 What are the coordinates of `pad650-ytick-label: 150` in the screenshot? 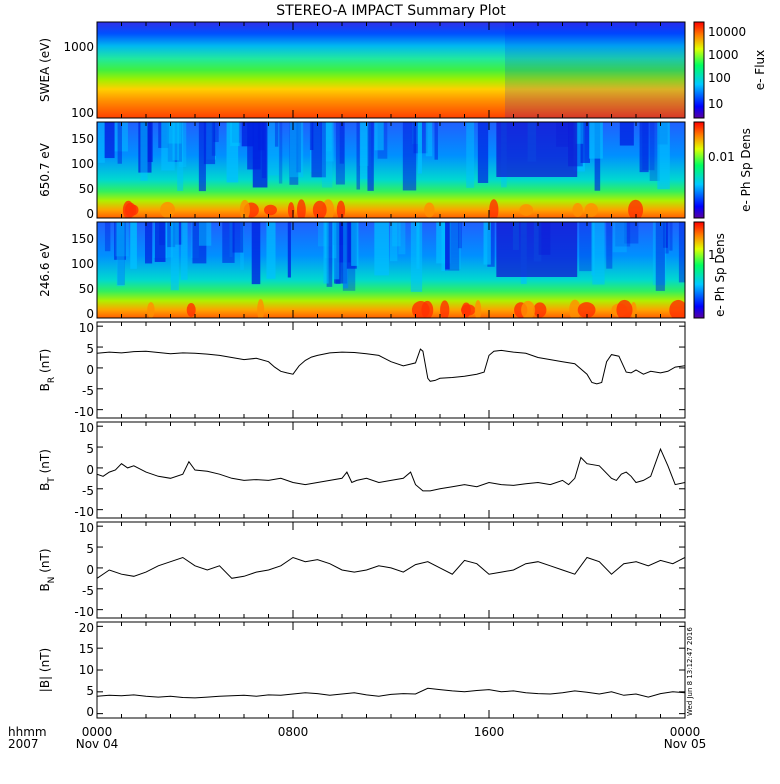 It's located at (82, 139).